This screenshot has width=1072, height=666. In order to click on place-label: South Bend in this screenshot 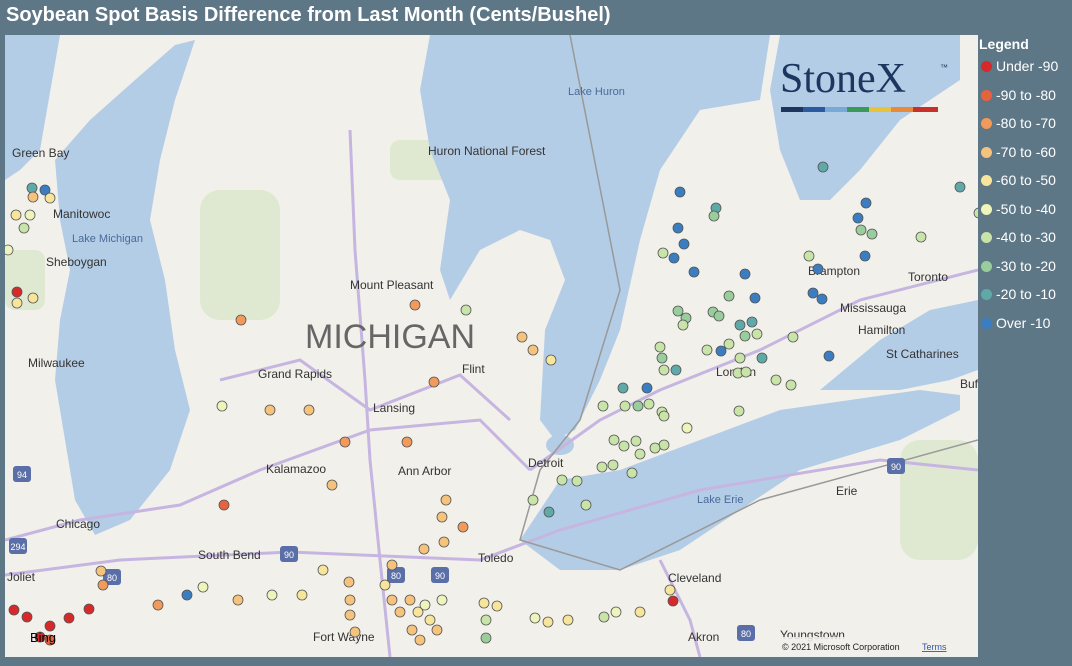, I will do `click(229, 555)`.